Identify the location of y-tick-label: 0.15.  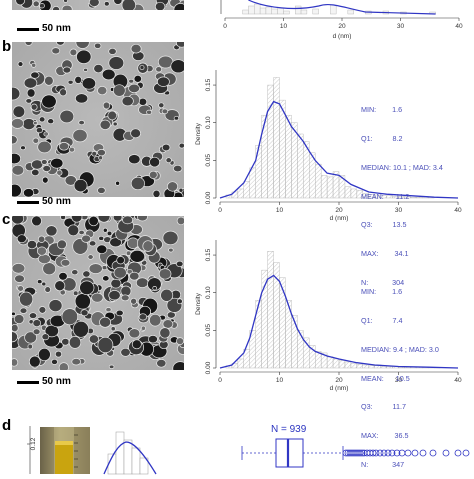
(208, 254).